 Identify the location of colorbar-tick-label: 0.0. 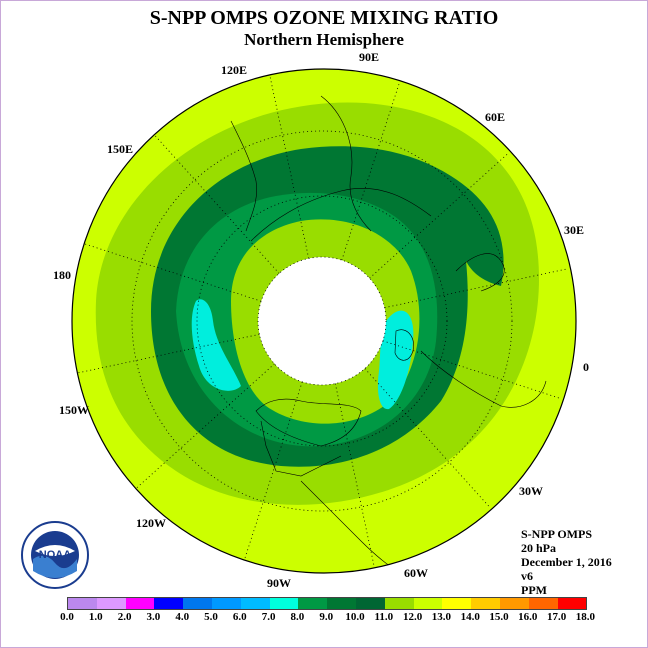
(67, 617).